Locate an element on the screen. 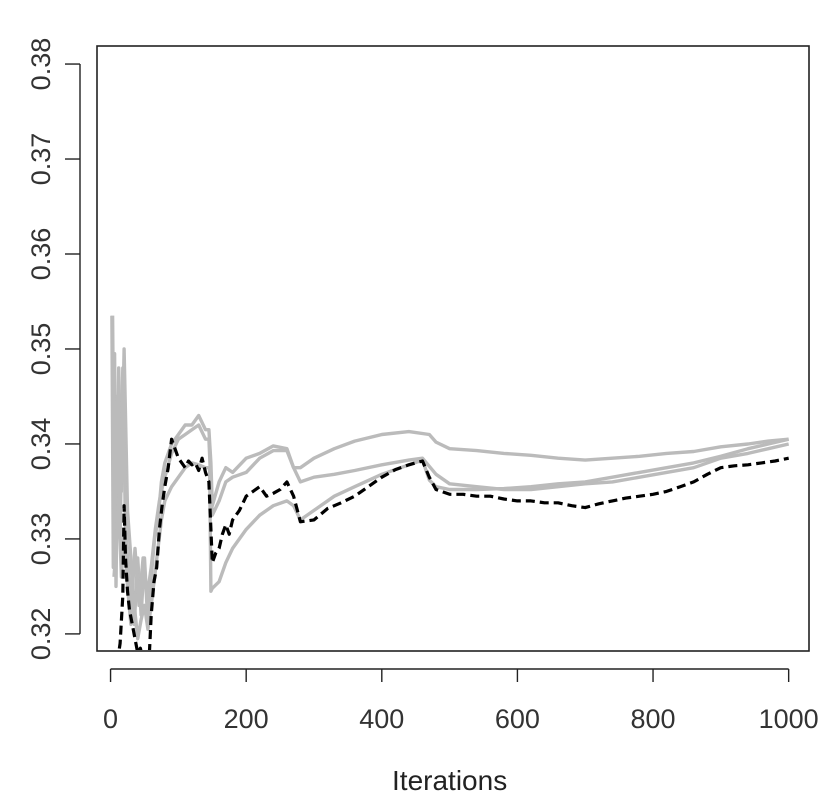  x-tick-label: 1000 is located at coordinates (789, 719).